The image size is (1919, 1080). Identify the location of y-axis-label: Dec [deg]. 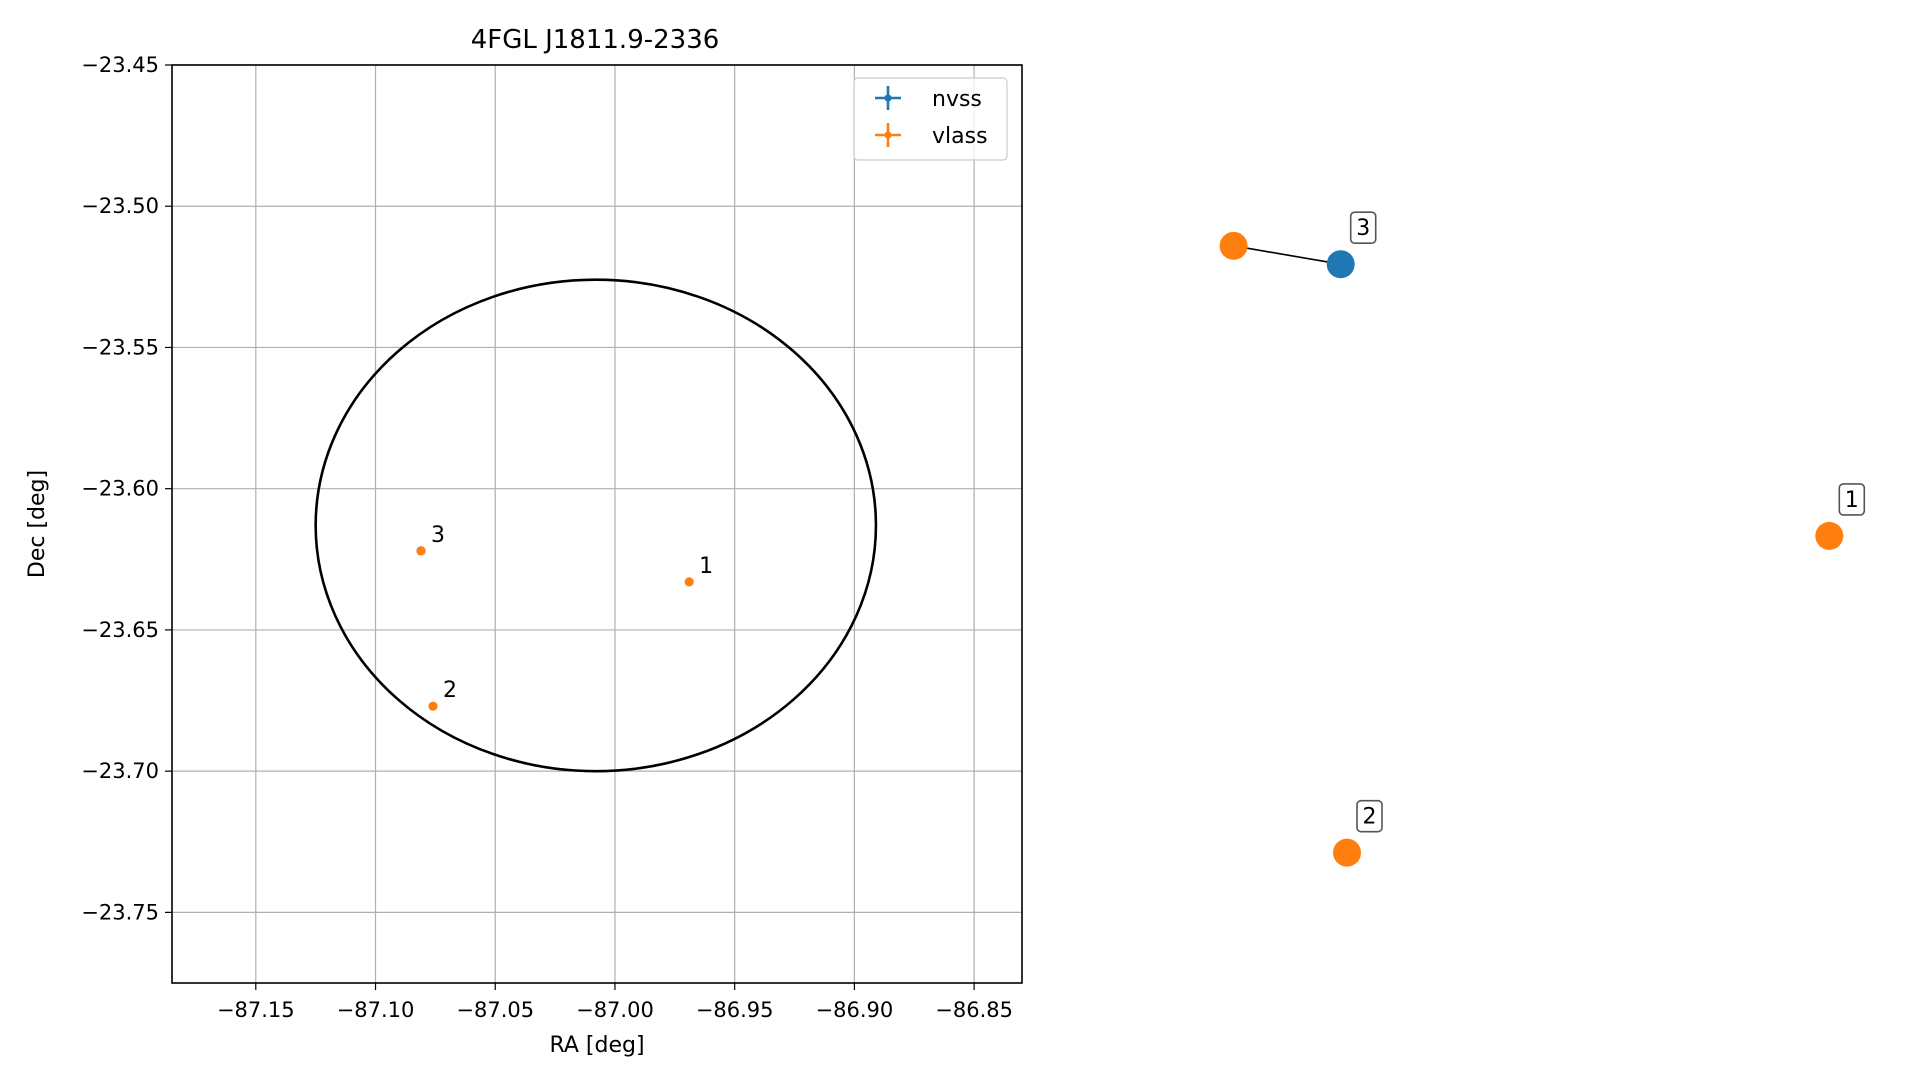
(37, 524).